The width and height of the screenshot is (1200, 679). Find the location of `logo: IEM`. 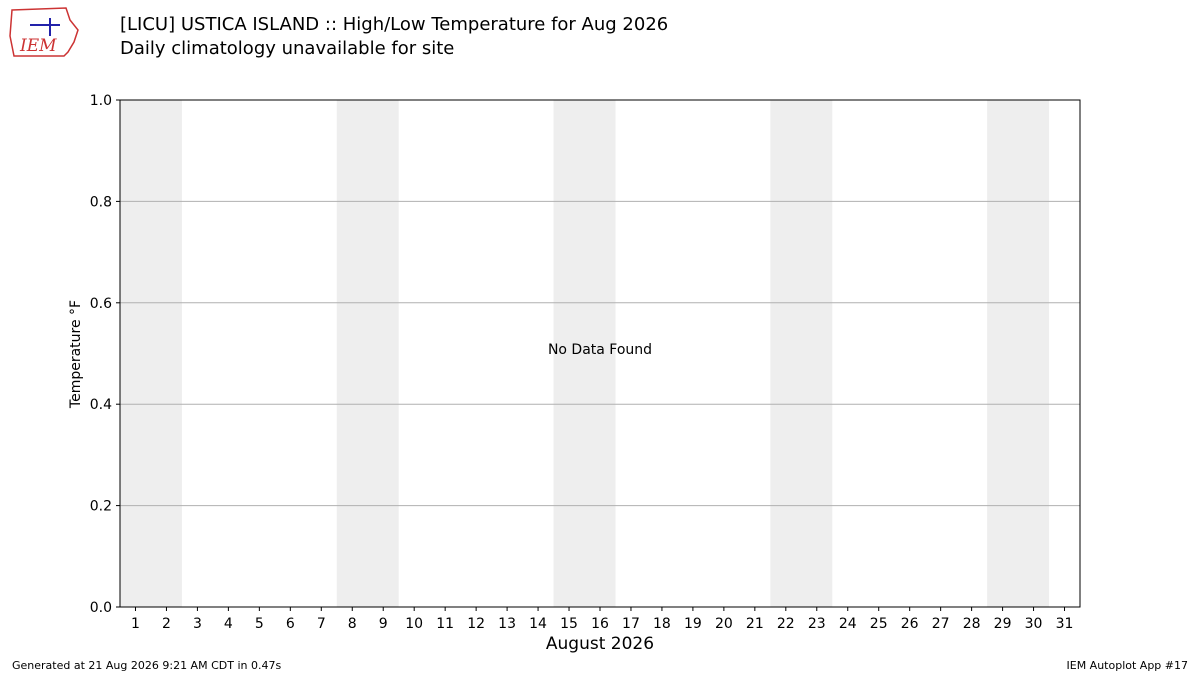

logo: IEM is located at coordinates (44, 32).